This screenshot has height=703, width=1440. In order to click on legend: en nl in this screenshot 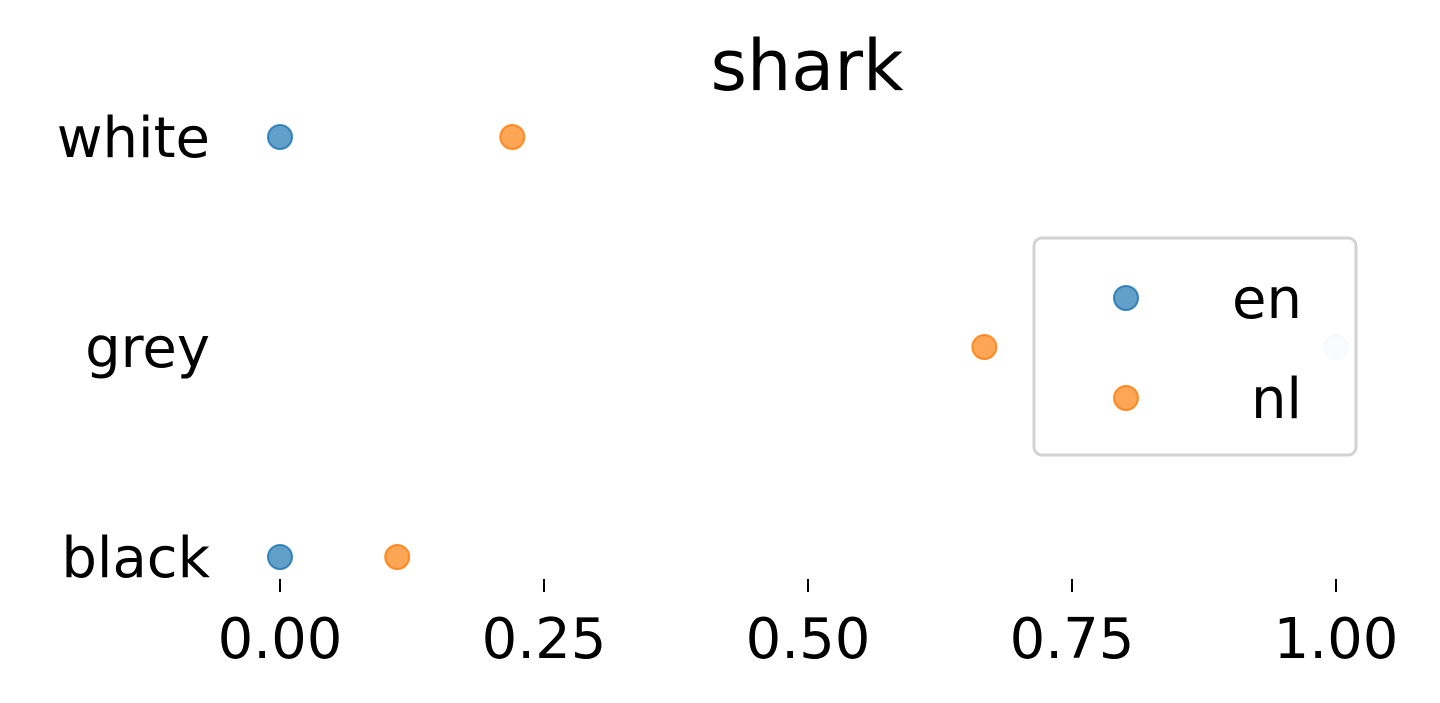, I will do `click(1195, 346)`.